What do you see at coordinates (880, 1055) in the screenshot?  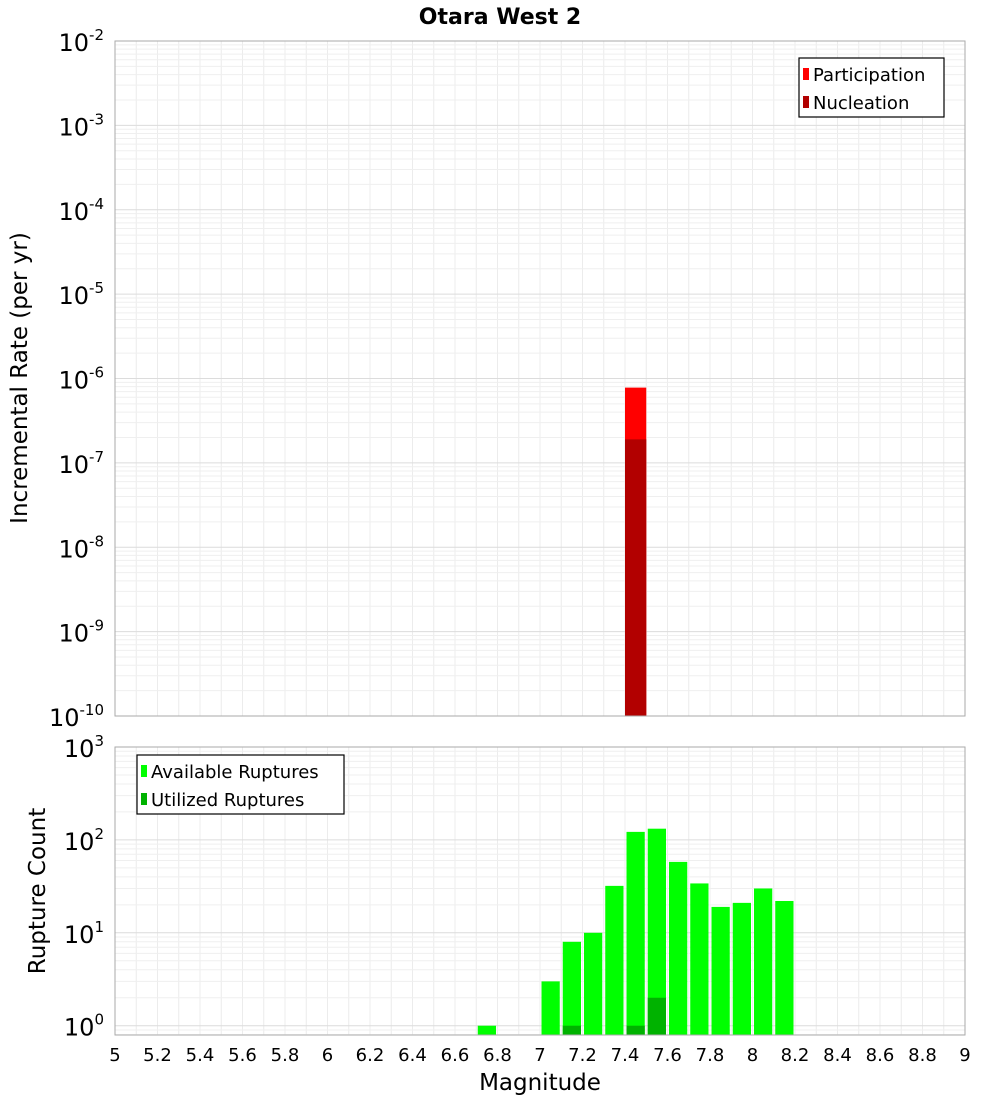 I see `x-tick-label: 8.6` at bounding box center [880, 1055].